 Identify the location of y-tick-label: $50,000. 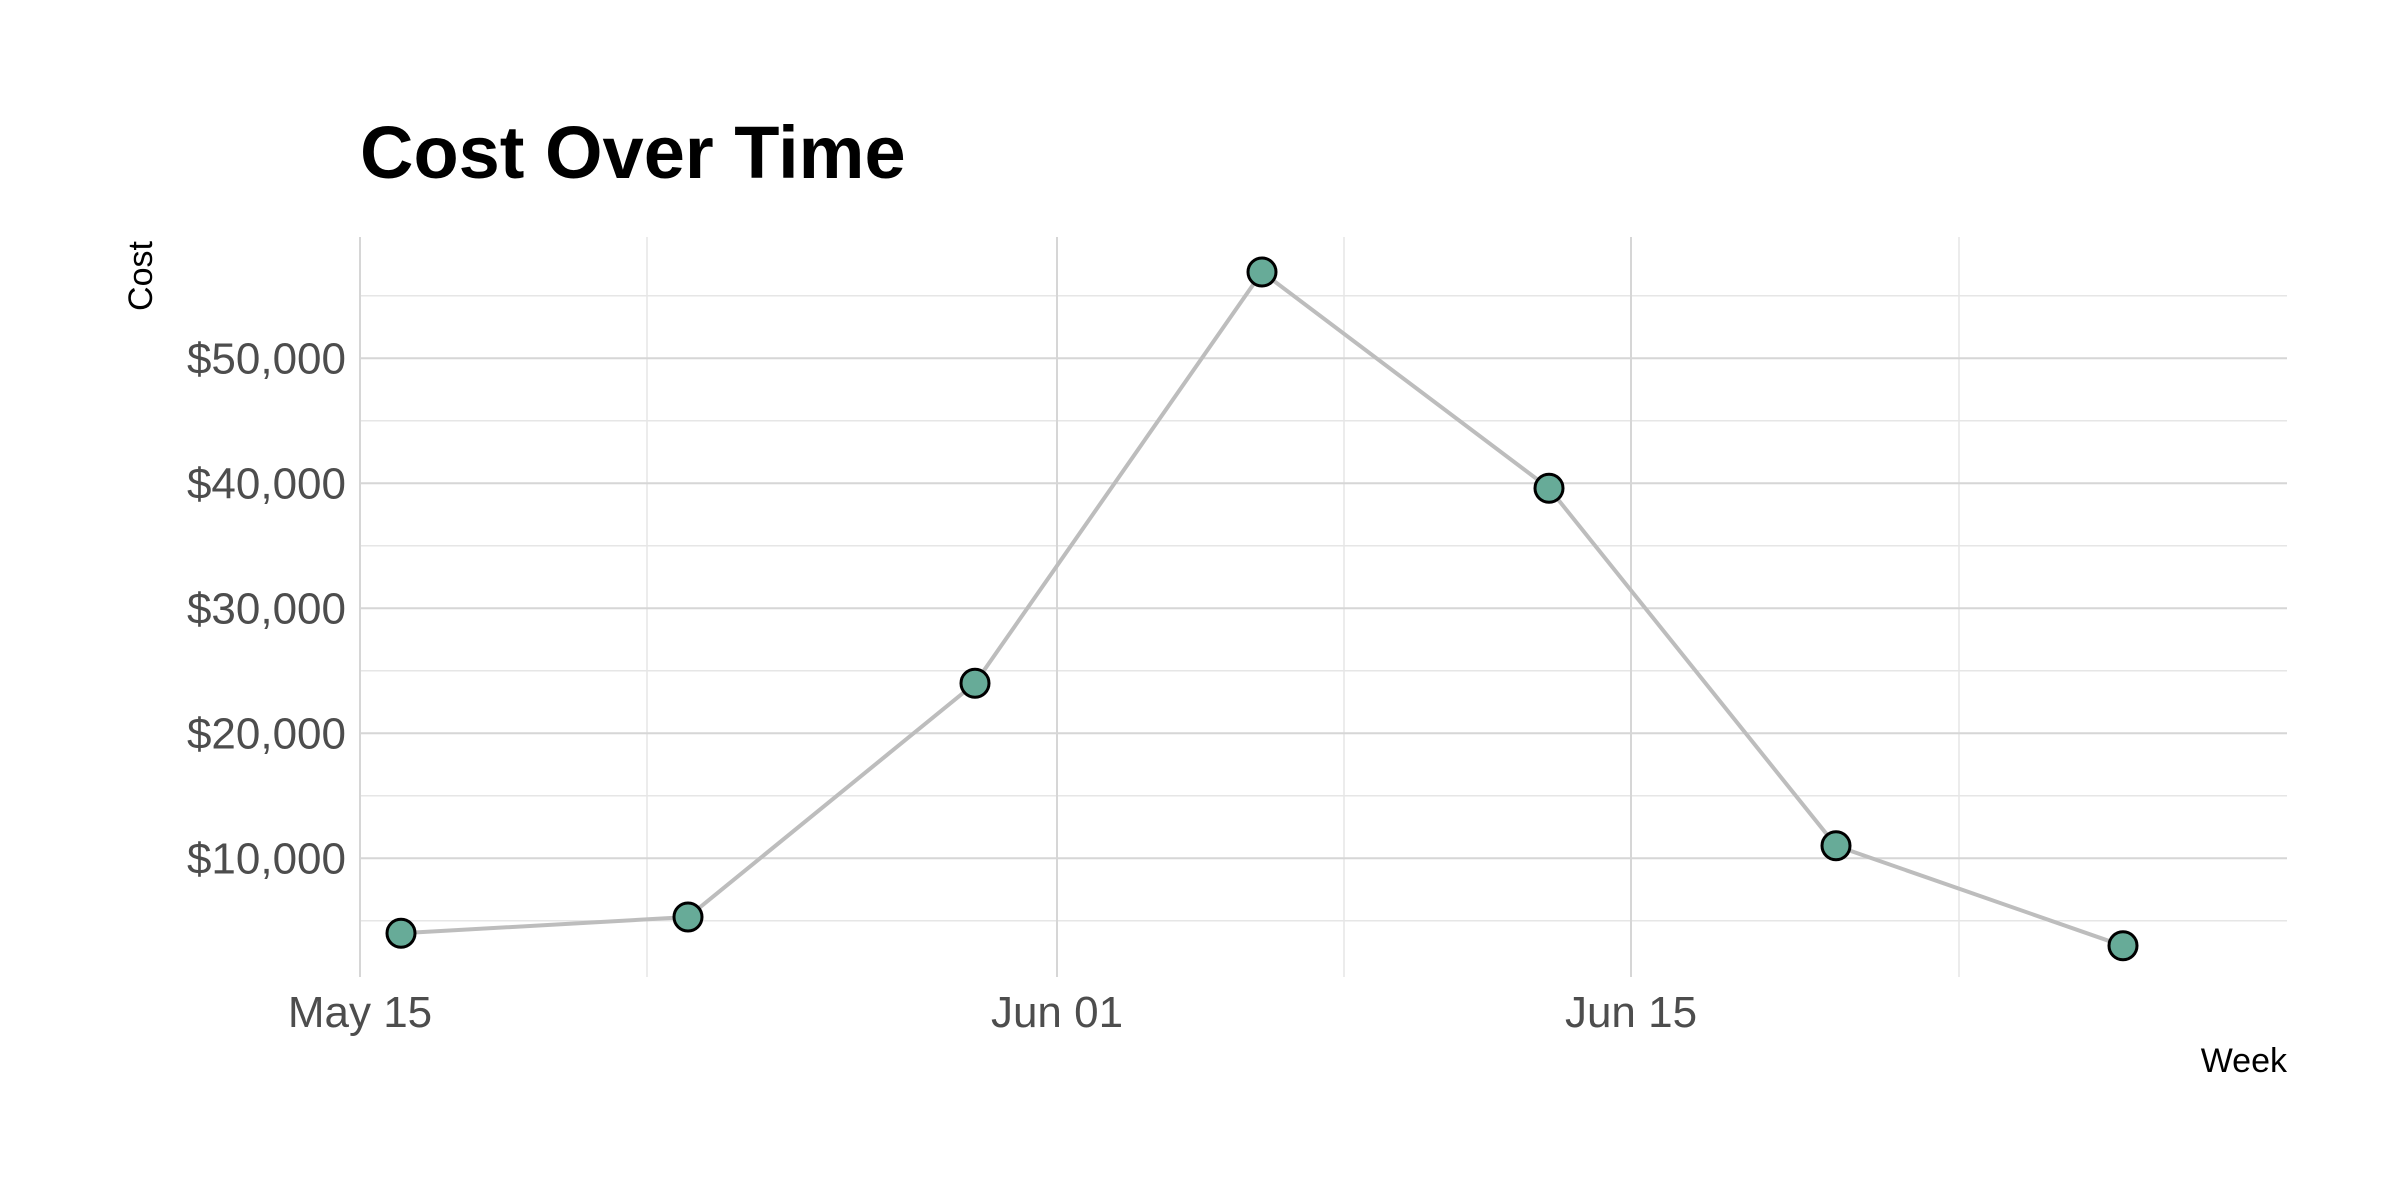
(266, 358).